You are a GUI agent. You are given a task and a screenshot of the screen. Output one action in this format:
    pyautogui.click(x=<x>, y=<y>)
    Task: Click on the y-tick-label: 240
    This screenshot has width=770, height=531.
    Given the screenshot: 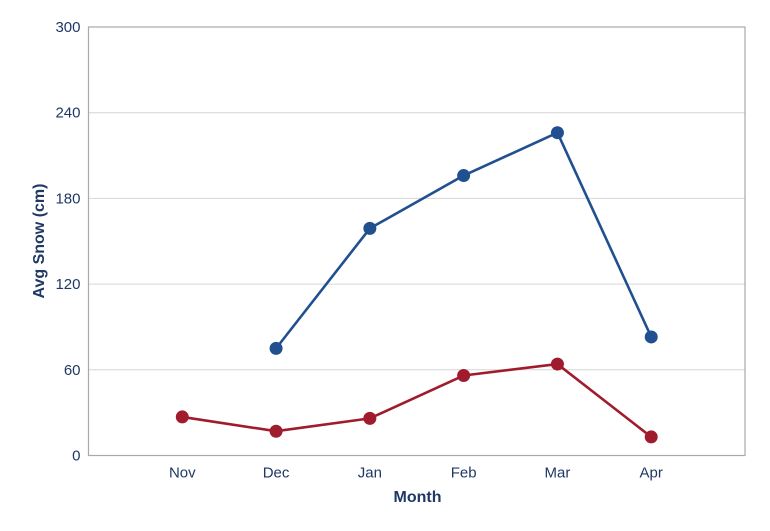 What is the action you would take?
    pyautogui.click(x=67, y=113)
    